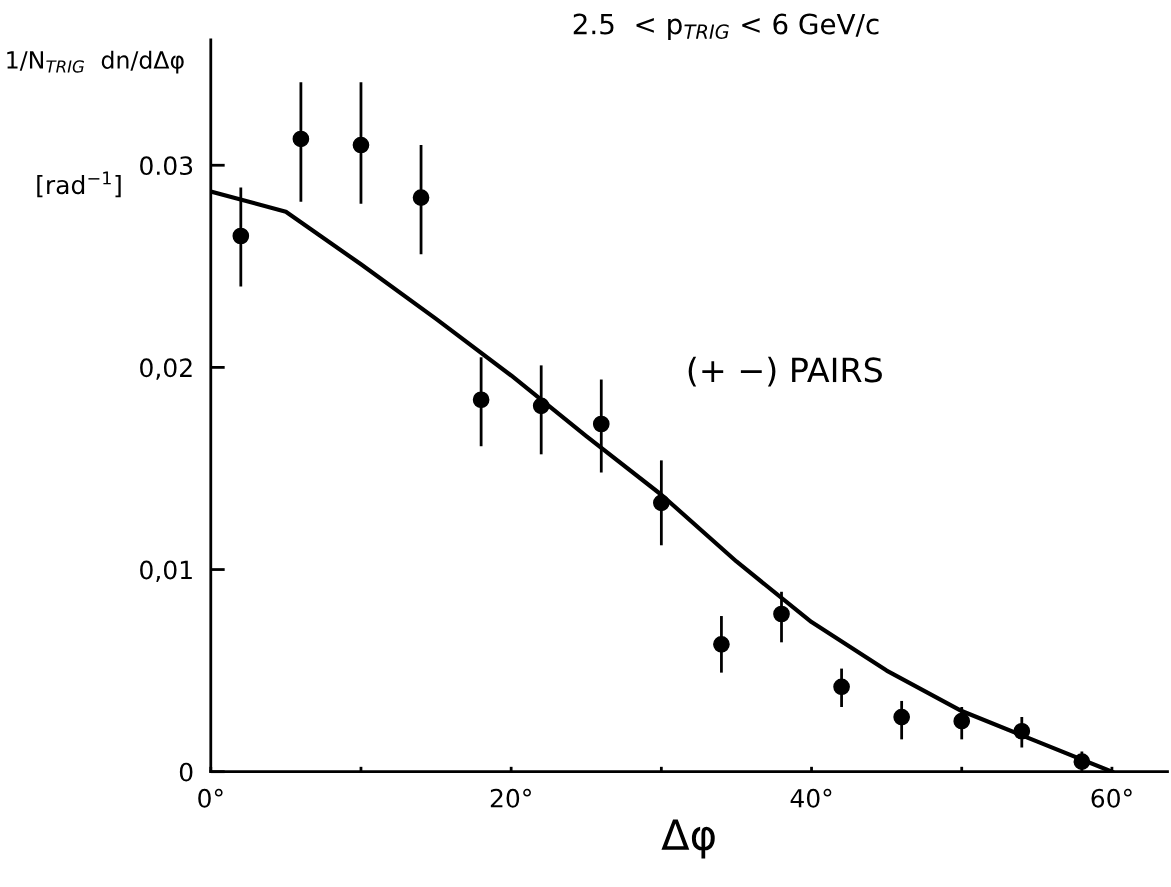  I want to click on y-axis-title: 1/N$_{TRIG}$ dn/dΔφ, so click(95, 62).